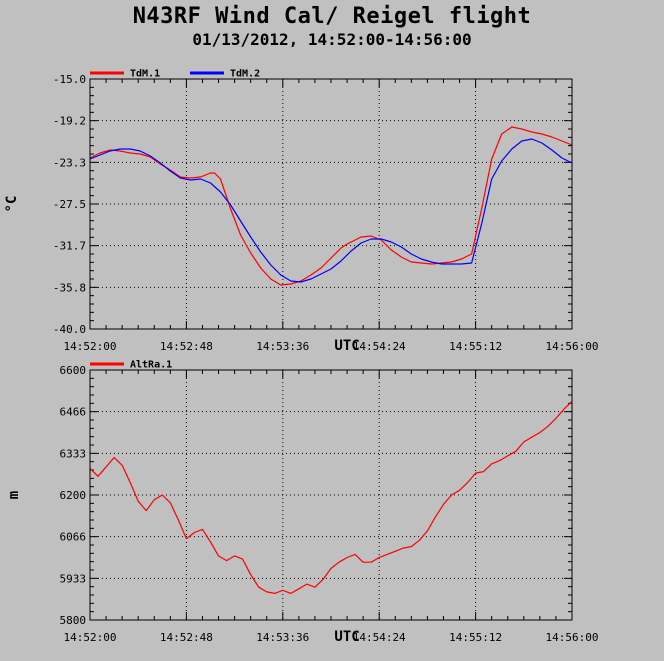 Image resolution: width=664 pixels, height=661 pixels. What do you see at coordinates (73, 412) in the screenshot?
I see `y-tick-label: 6466` at bounding box center [73, 412].